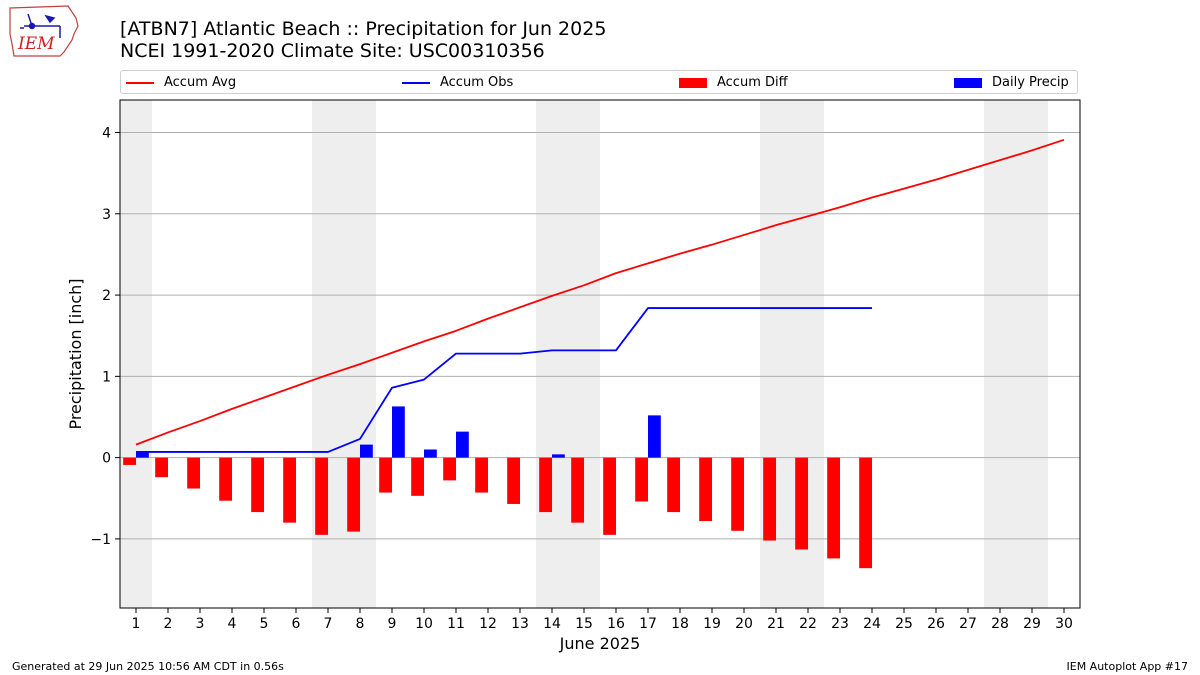 The height and width of the screenshot is (675, 1200). Describe the element at coordinates (600, 643) in the screenshot. I see `x-axis-label: June 2025` at that location.